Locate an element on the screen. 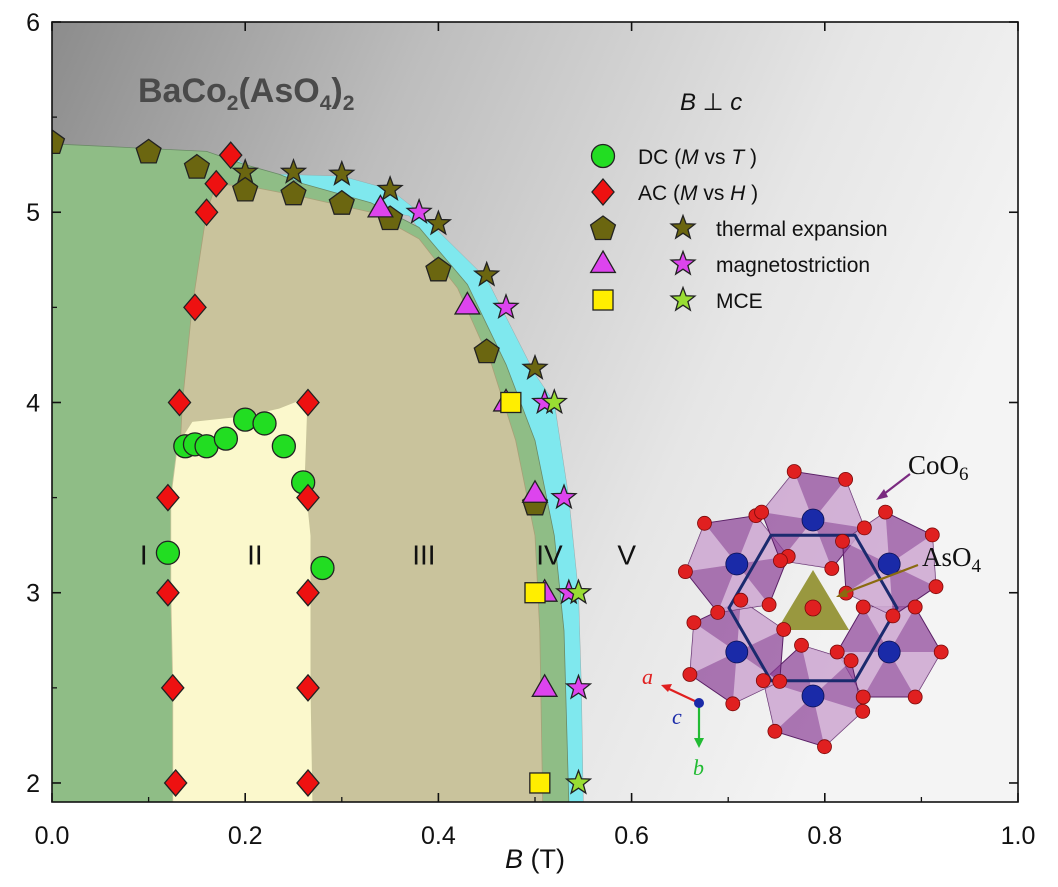 The image size is (1058, 887). phase-II-region is located at coordinates (242, 599).